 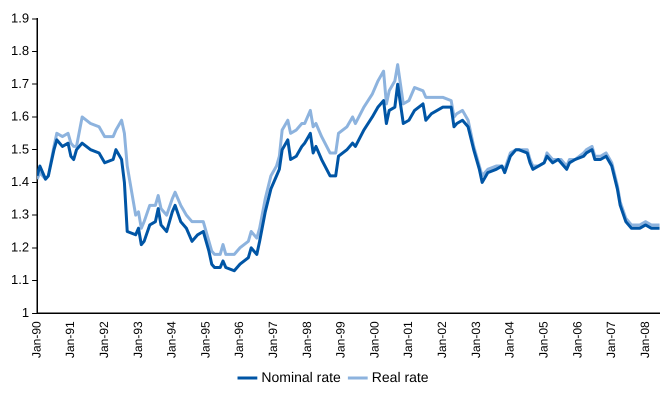 What do you see at coordinates (400, 376) in the screenshot?
I see `legend-label: Real rate` at bounding box center [400, 376].